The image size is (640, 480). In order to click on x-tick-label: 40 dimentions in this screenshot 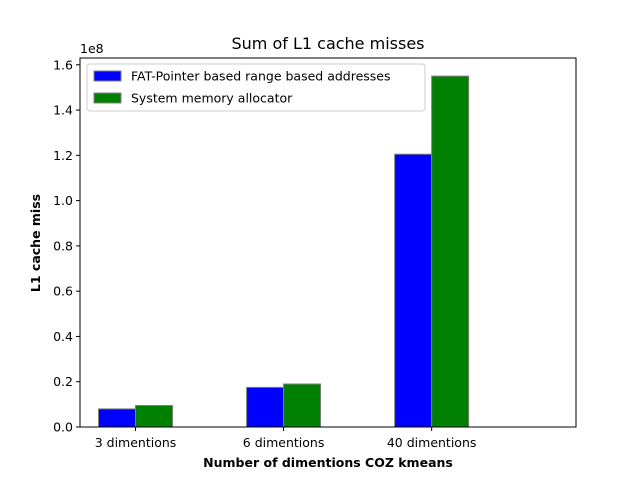, I will do `click(432, 442)`.